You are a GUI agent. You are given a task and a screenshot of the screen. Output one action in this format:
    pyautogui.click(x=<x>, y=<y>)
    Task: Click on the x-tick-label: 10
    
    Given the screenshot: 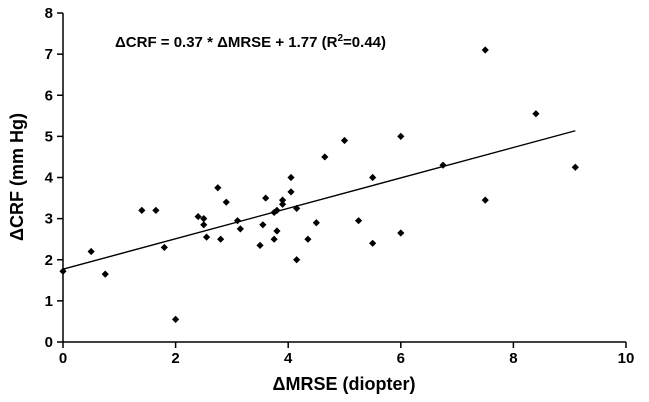 What is the action you would take?
    pyautogui.click(x=626, y=358)
    